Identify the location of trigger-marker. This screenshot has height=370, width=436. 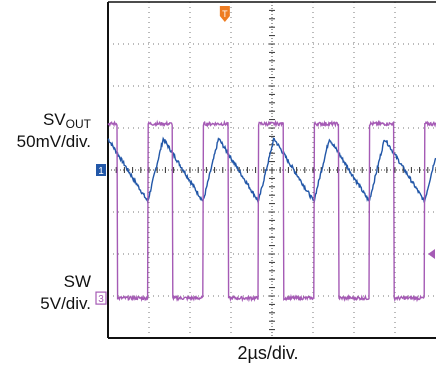
(224, 14).